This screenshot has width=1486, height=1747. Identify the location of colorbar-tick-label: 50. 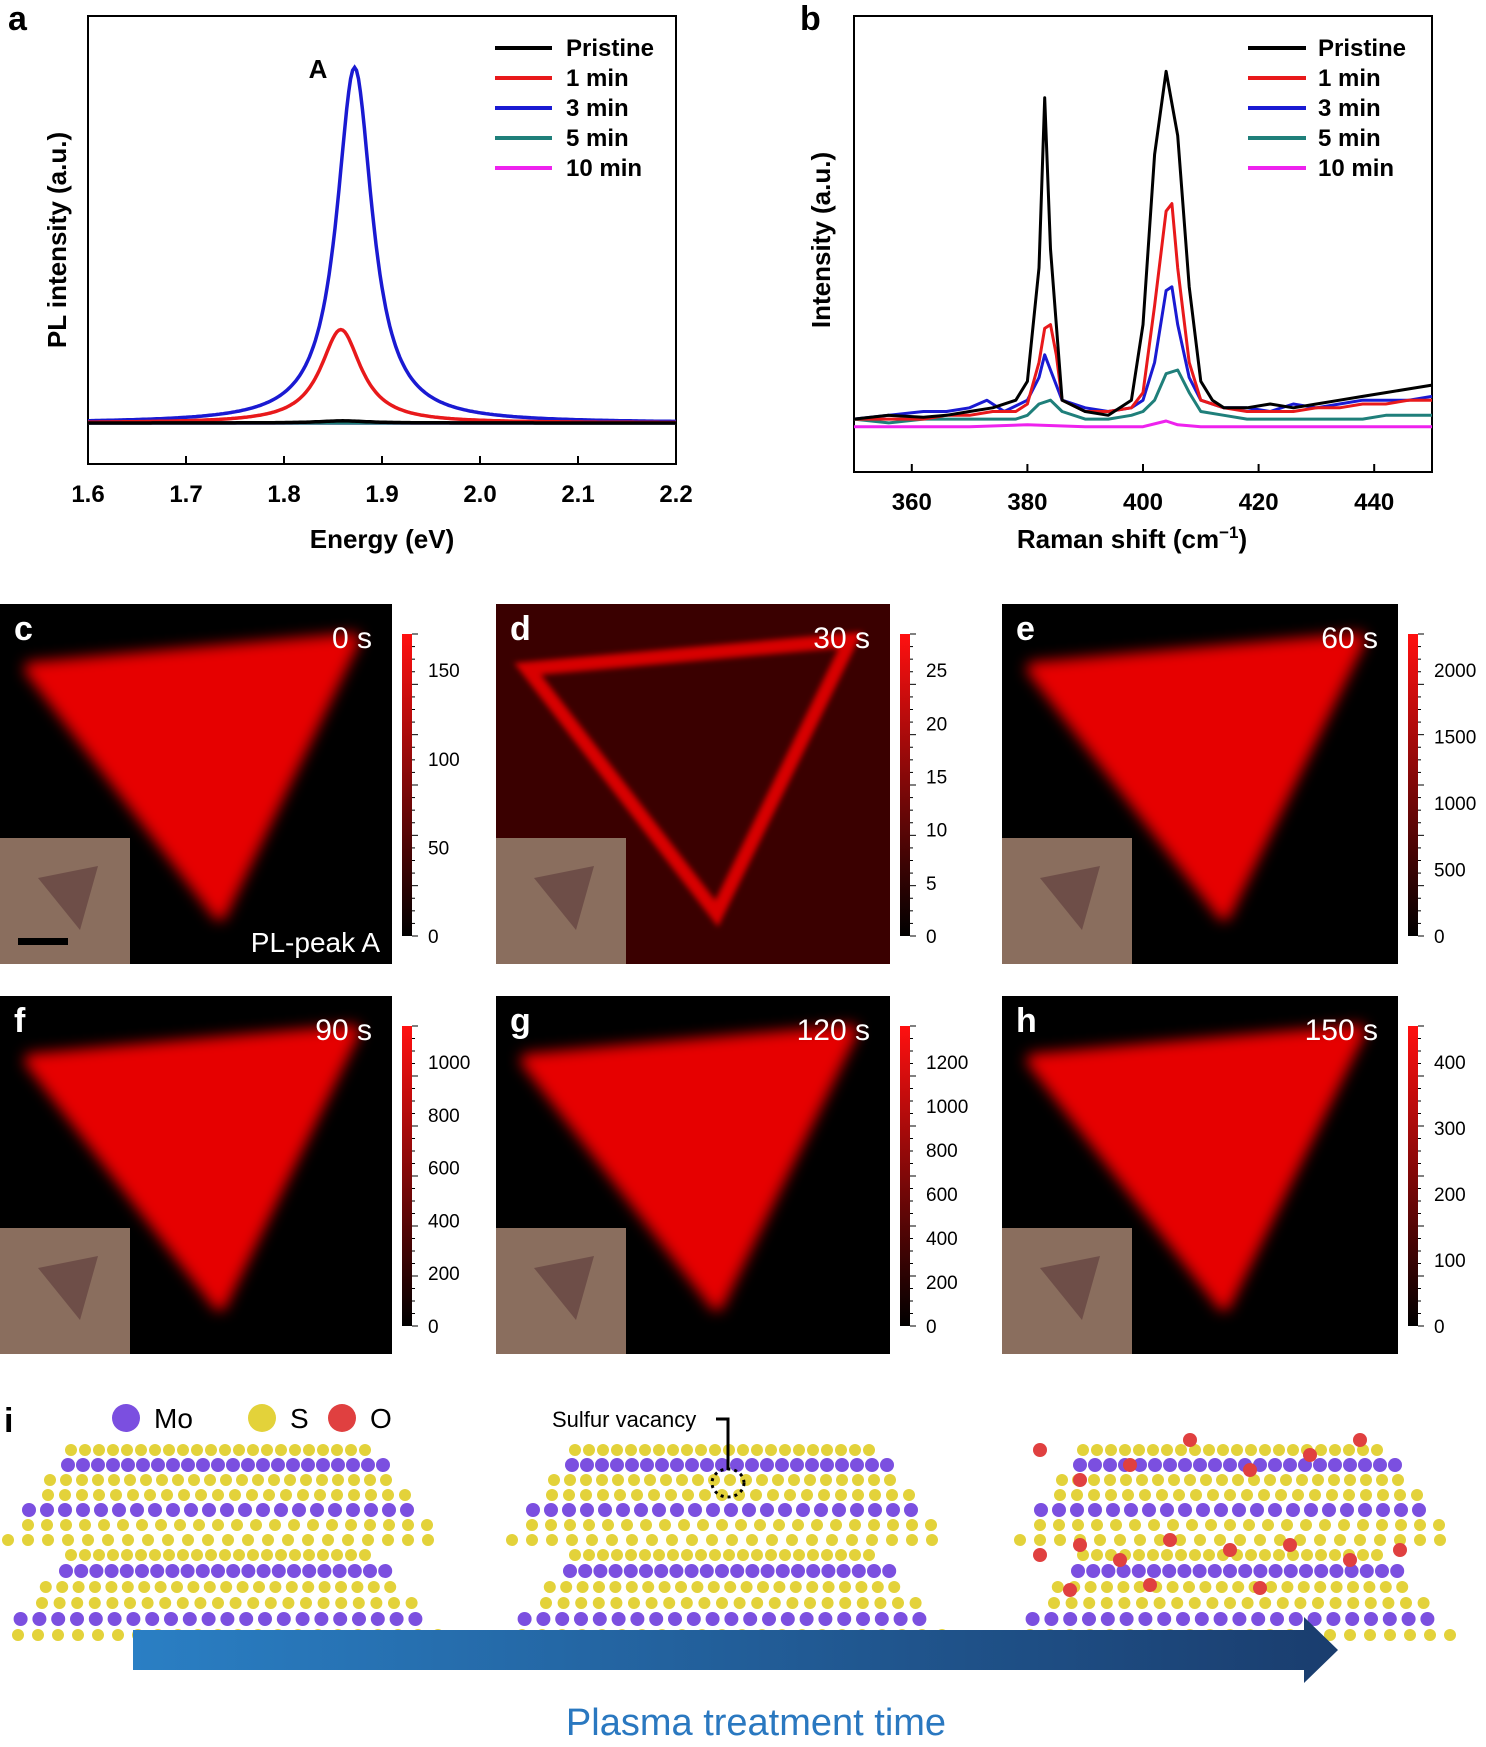
(438, 848).